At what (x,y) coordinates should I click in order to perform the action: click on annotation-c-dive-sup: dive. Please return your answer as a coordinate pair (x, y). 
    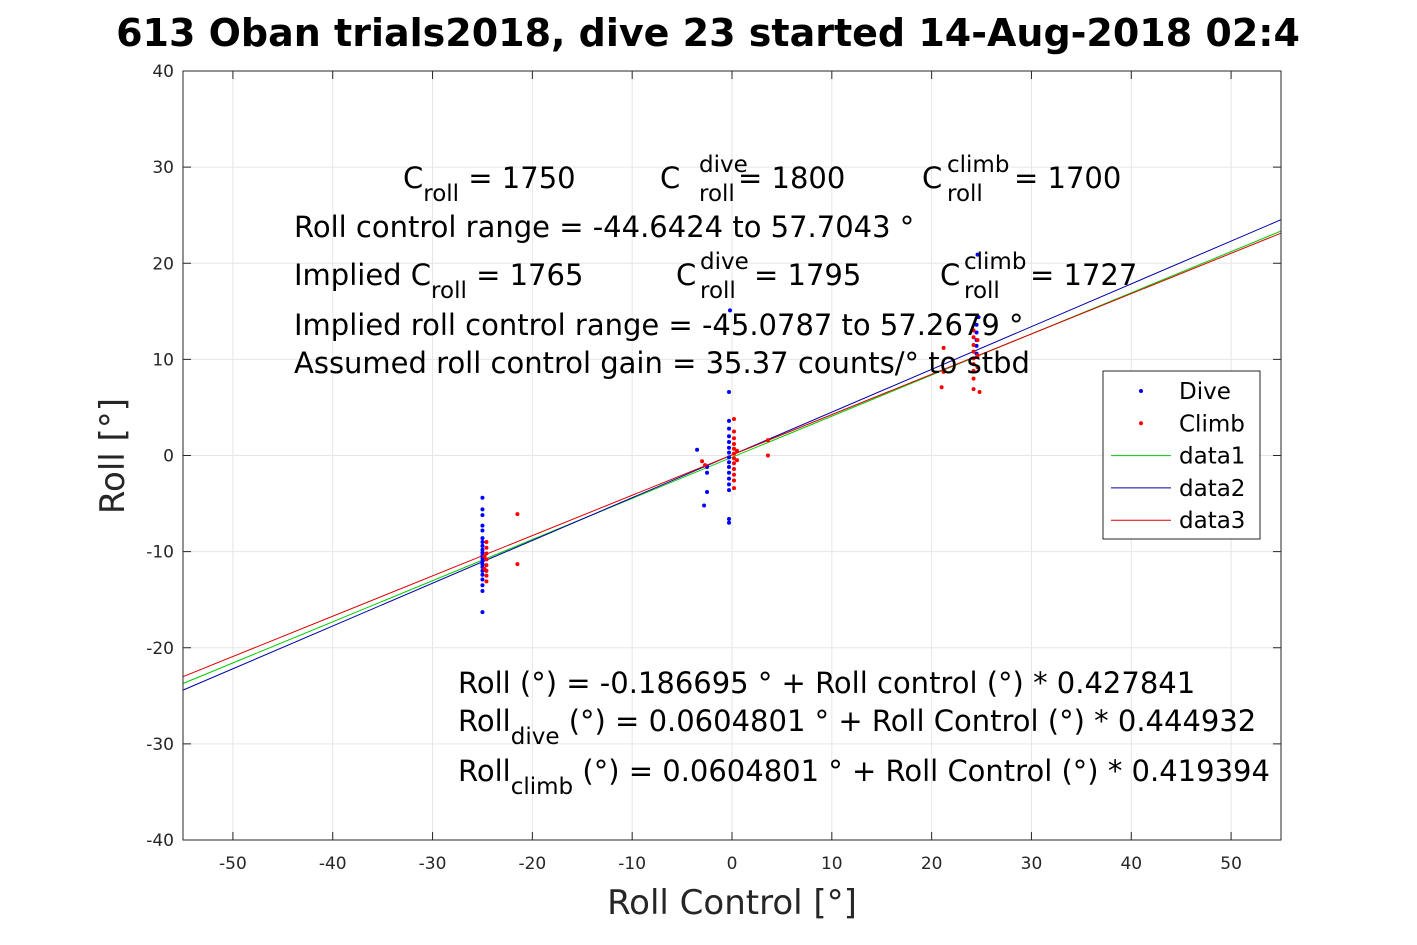
    Looking at the image, I should click on (723, 165).